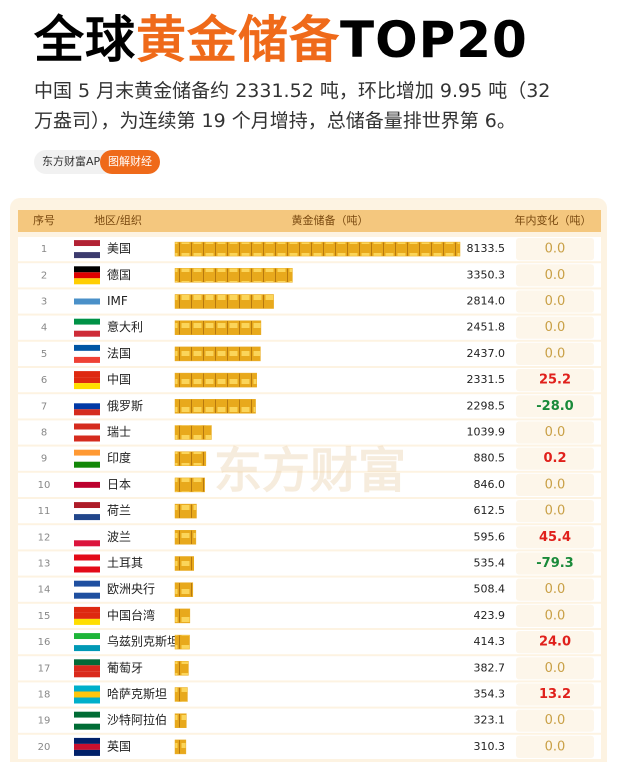 The width and height of the screenshot is (619, 762). What do you see at coordinates (130, 162) in the screenshot?
I see `tag: 图解财经` at bounding box center [130, 162].